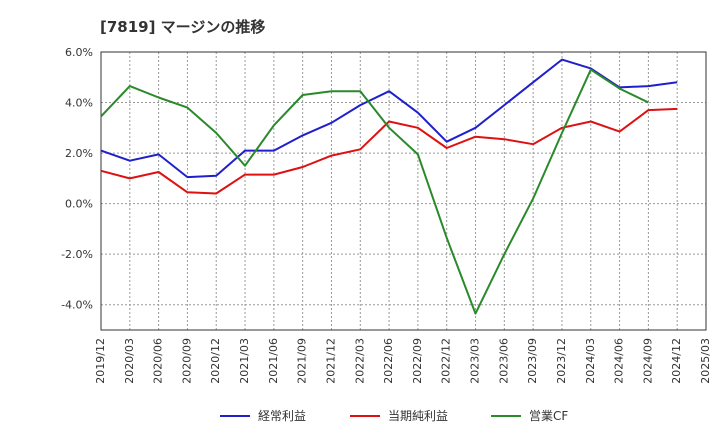 The height and width of the screenshot is (440, 720). What do you see at coordinates (129, 361) in the screenshot?
I see `x-tick-label: 2020/03` at bounding box center [129, 361].